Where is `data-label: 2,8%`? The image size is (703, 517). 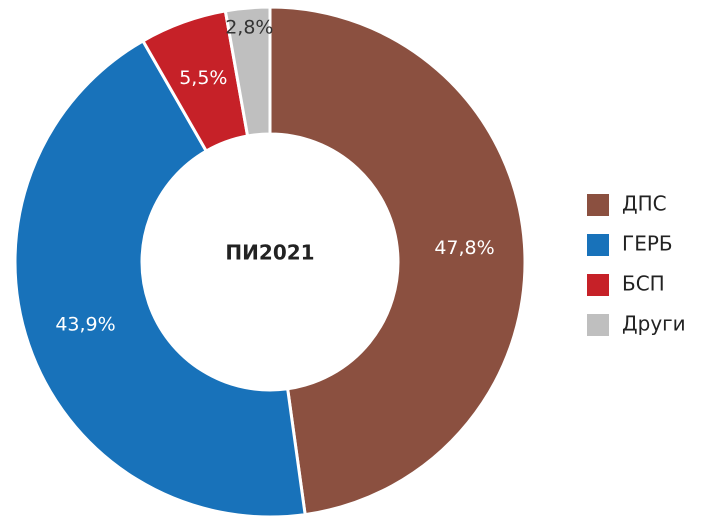
data-label: 2,8% is located at coordinates (249, 27).